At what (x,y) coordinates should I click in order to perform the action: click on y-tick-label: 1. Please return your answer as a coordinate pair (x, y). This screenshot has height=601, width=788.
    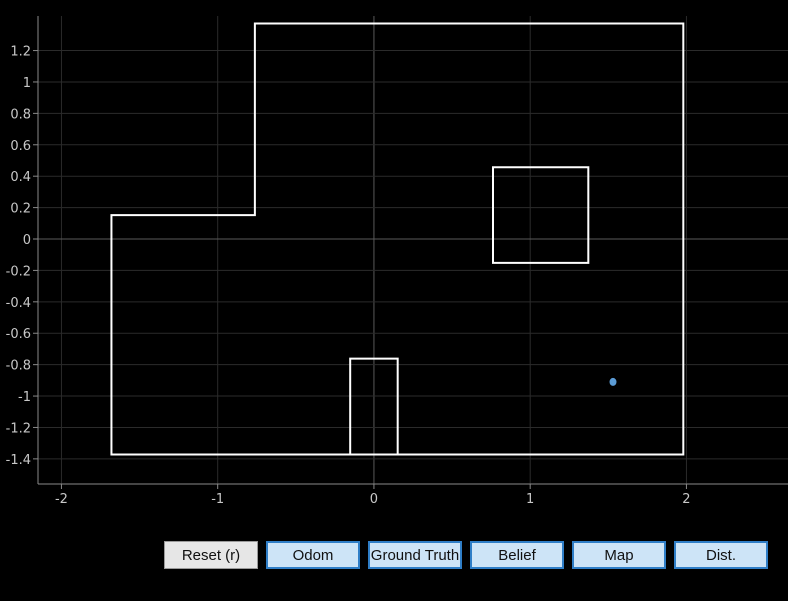
    Looking at the image, I should click on (27, 83).